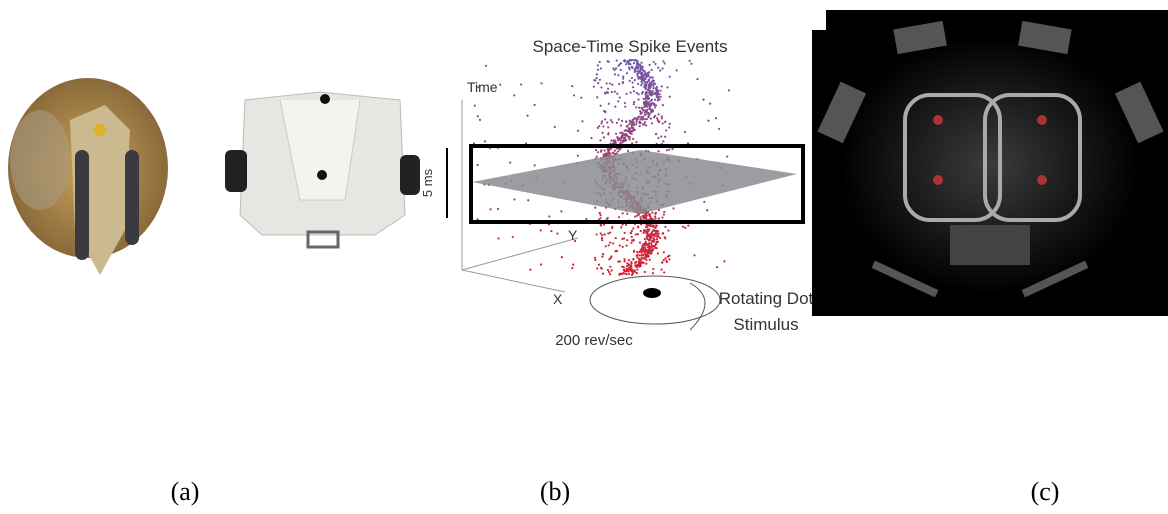  I want to click on rate-label: 200 rev/sec, so click(594, 340).